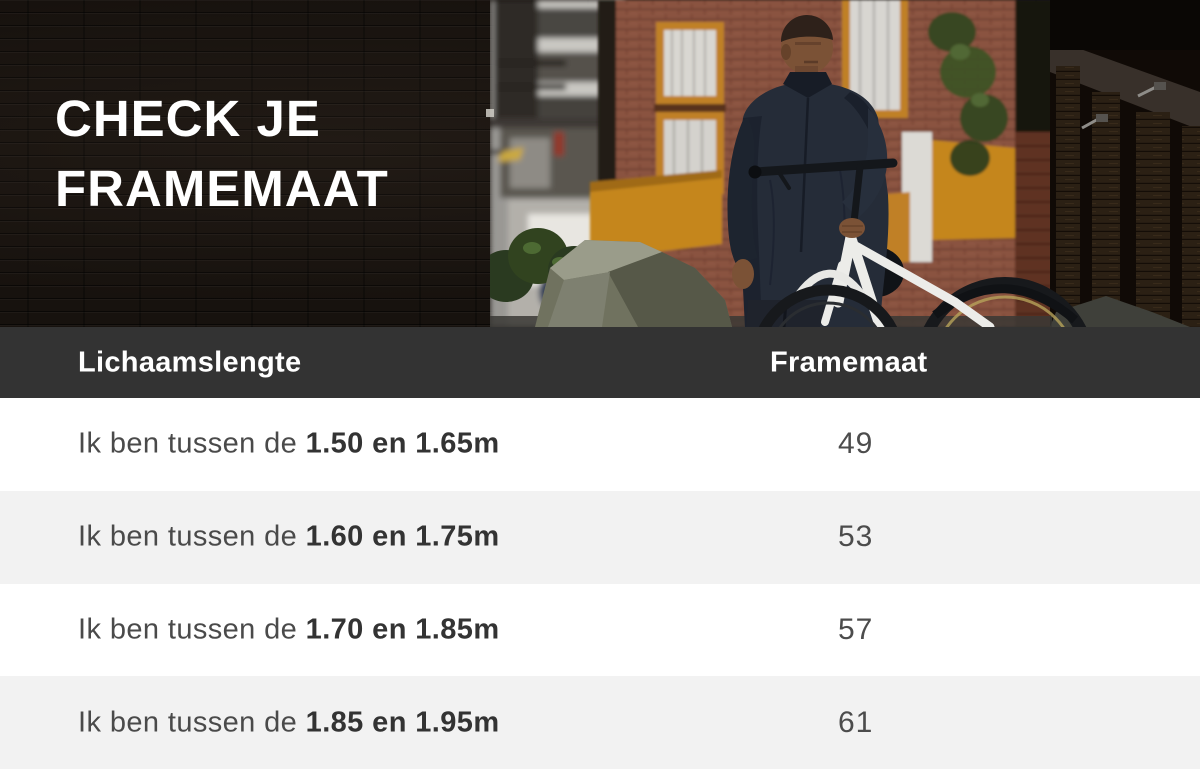 The height and width of the screenshot is (769, 1200). Describe the element at coordinates (289, 443) in the screenshot. I see `height-range-label: Ik ben tussen de 1.50 en 1.65m` at that location.